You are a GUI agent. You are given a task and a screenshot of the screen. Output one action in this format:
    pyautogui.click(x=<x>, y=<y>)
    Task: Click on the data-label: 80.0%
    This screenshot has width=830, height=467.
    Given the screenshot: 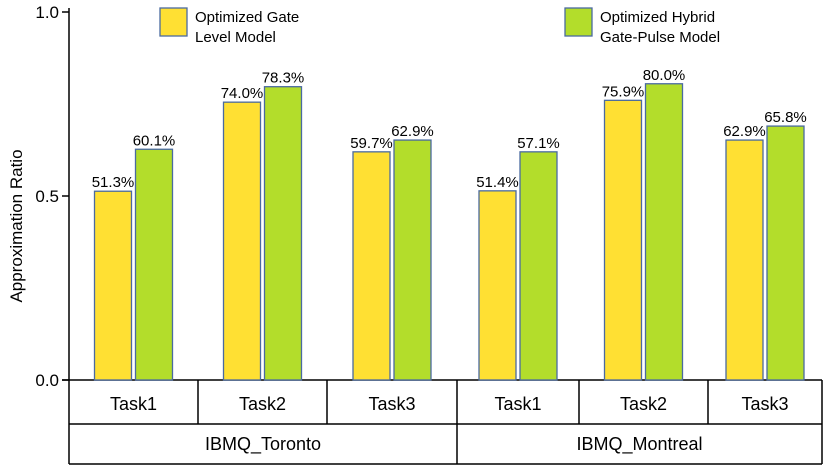 What is the action you would take?
    pyautogui.click(x=664, y=75)
    